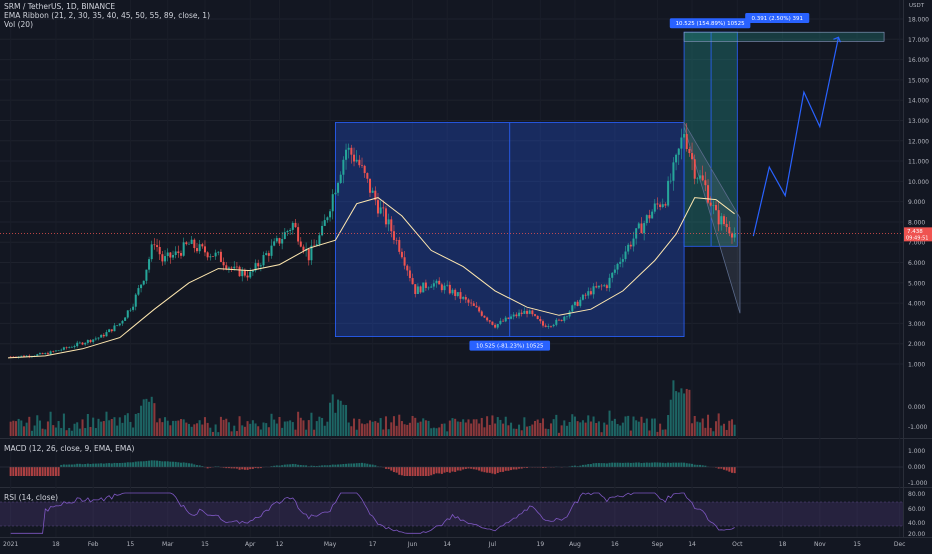  What do you see at coordinates (69, 448) in the screenshot?
I see `macd-legend: MACD (12, 26, close, 9, EMA, EMA)` at bounding box center [69, 448].